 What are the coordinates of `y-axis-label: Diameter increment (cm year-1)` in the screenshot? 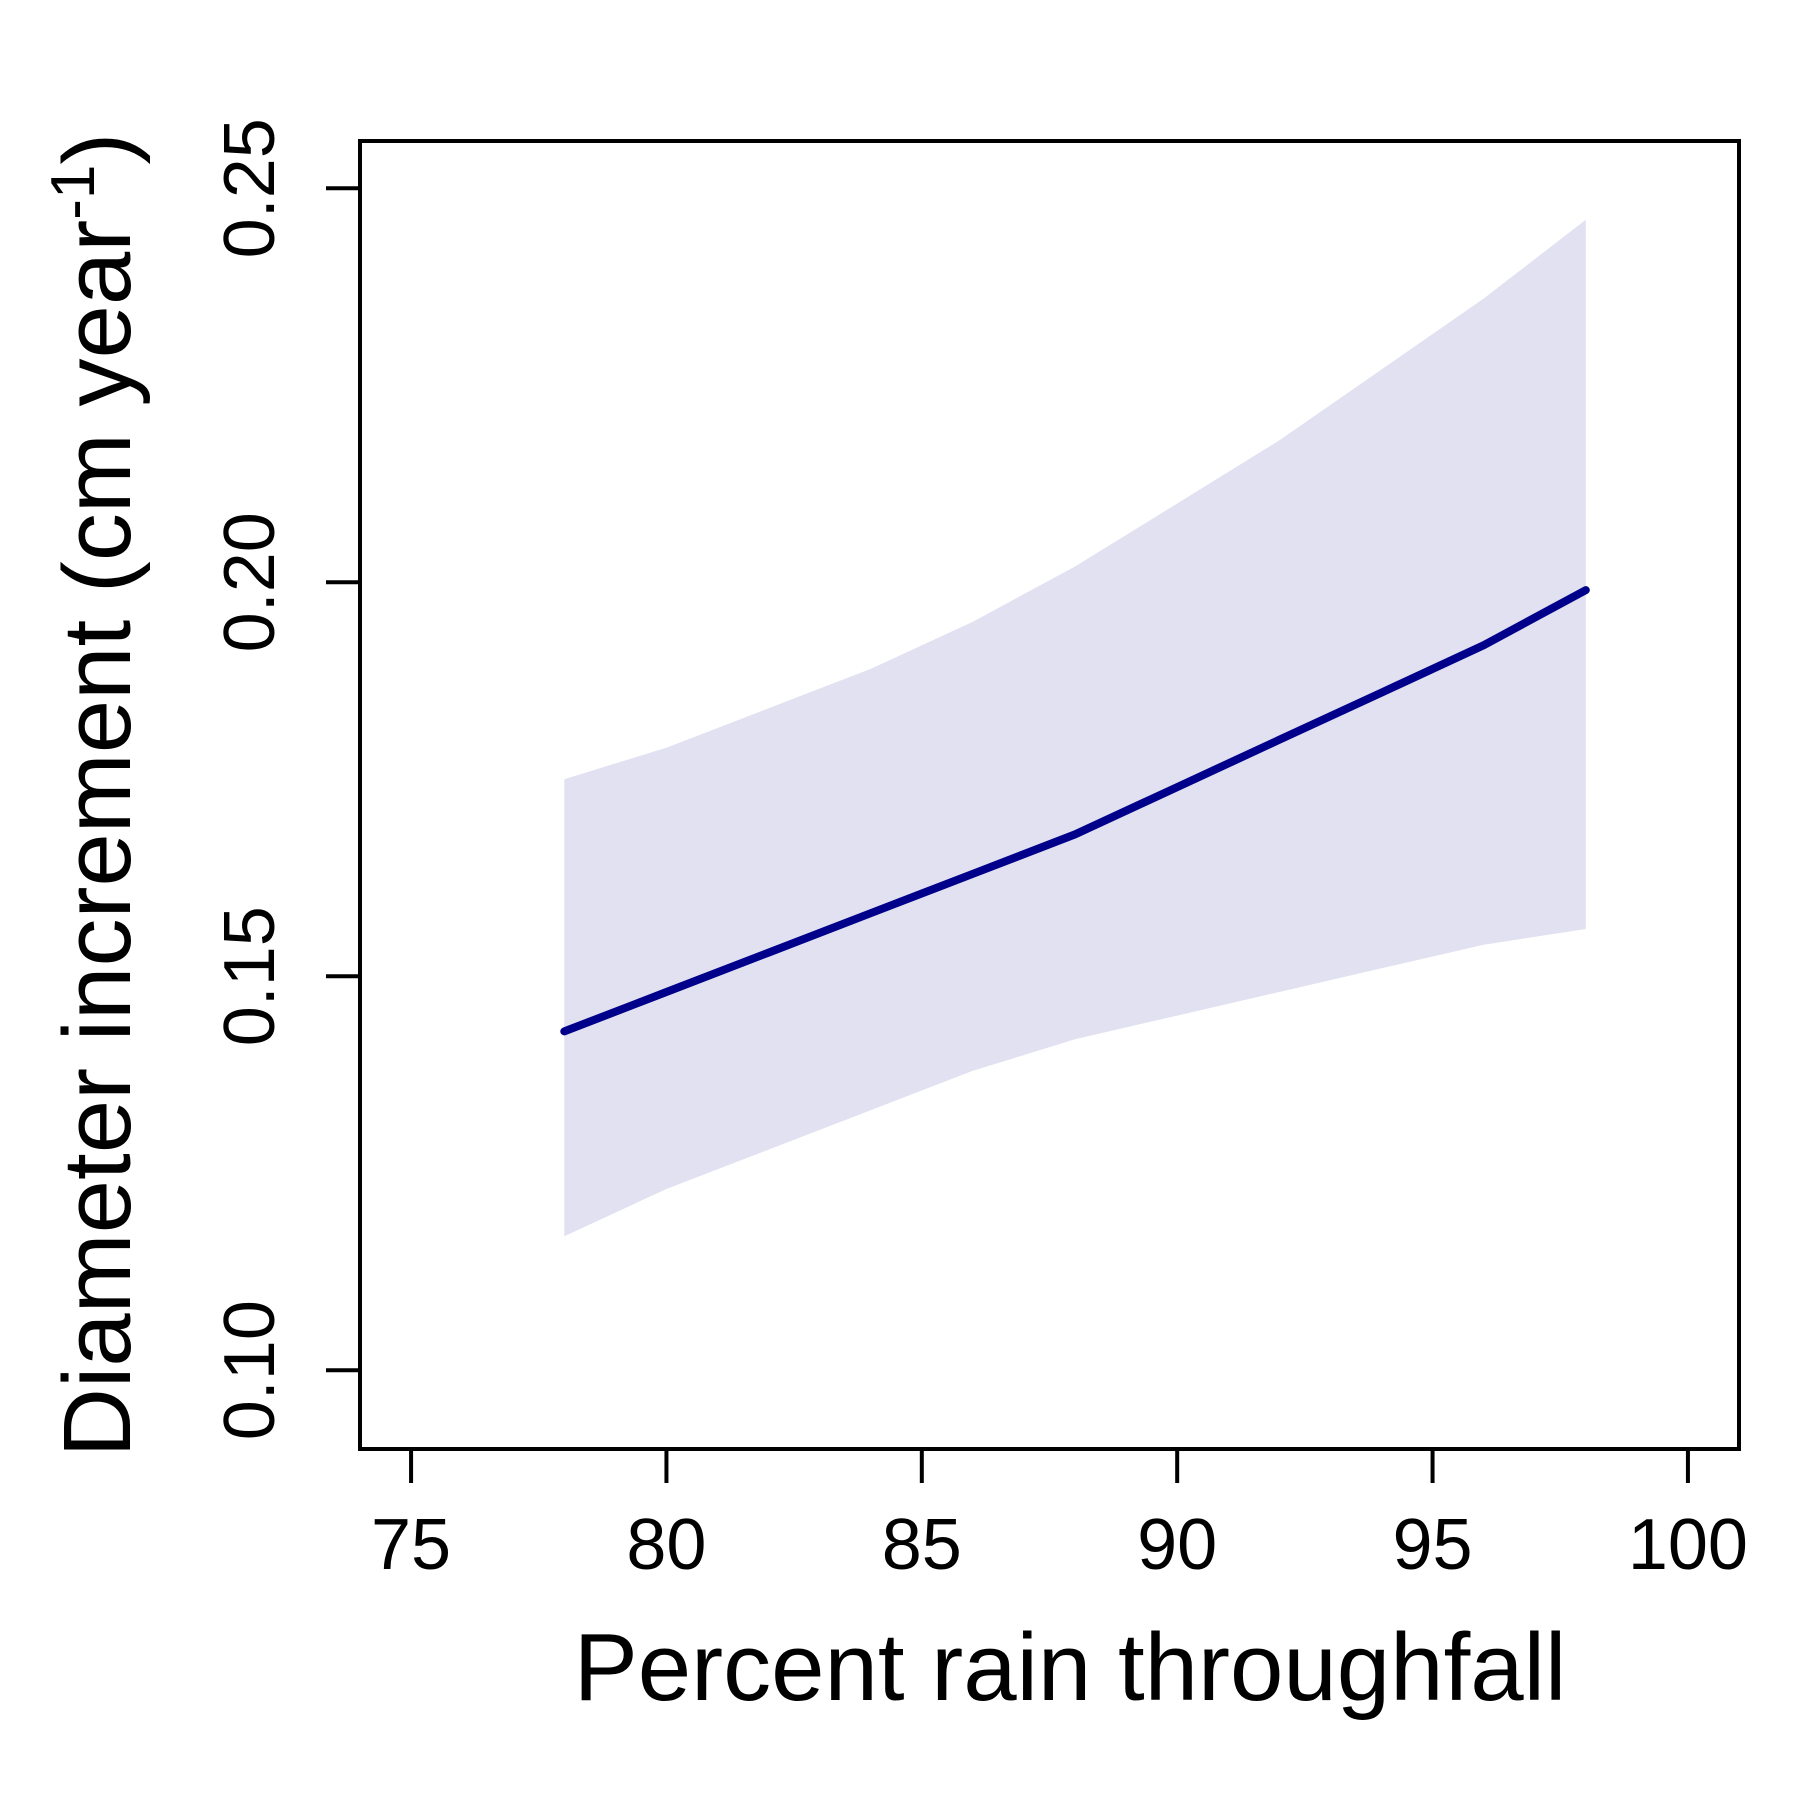 It's located at (95, 795).